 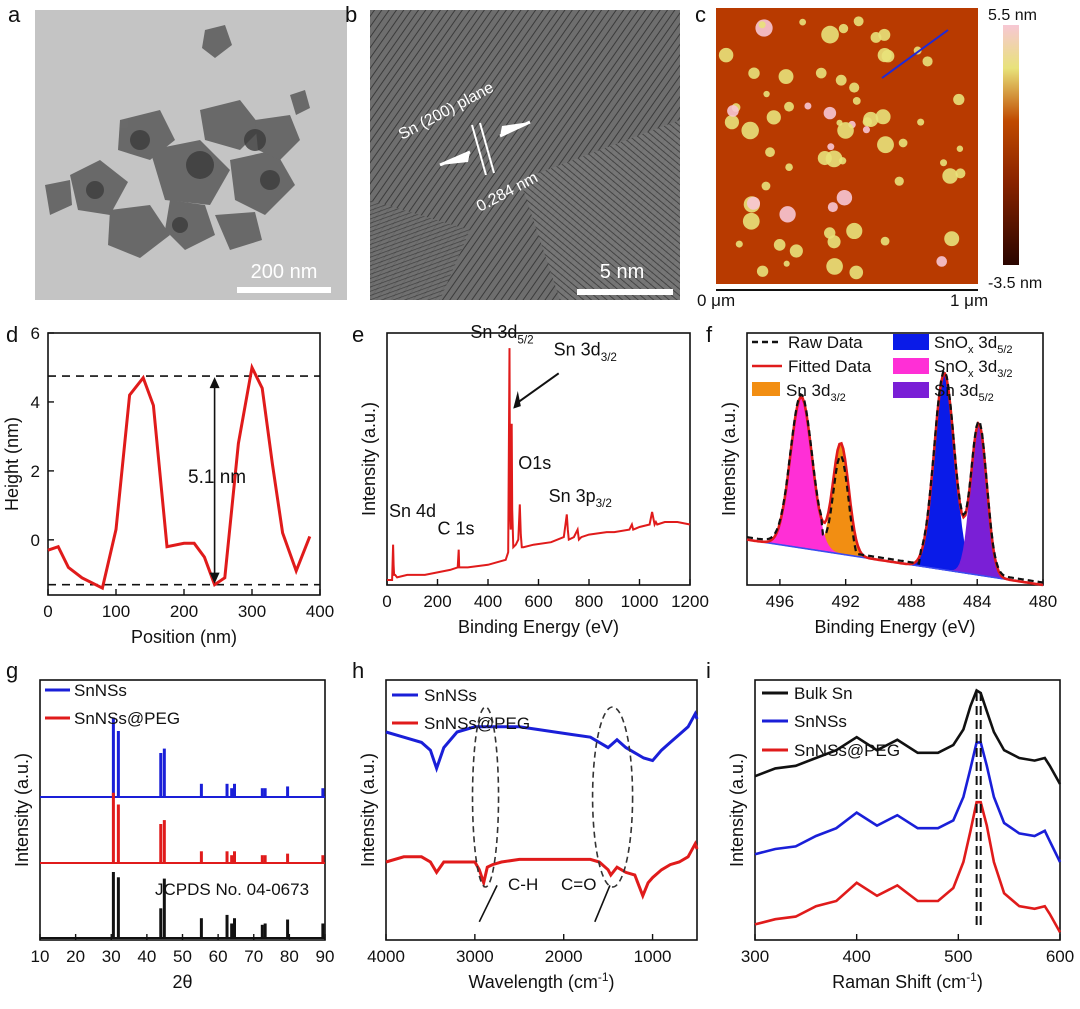 I want to click on legend-label: Sn 3d3/2, so click(x=816, y=392).